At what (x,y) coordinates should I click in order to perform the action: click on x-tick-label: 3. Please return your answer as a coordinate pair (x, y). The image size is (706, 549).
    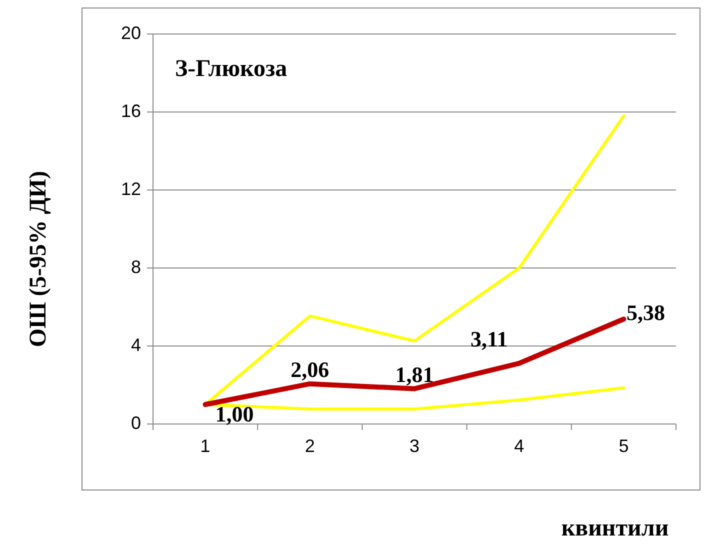
    Looking at the image, I should click on (414, 446).